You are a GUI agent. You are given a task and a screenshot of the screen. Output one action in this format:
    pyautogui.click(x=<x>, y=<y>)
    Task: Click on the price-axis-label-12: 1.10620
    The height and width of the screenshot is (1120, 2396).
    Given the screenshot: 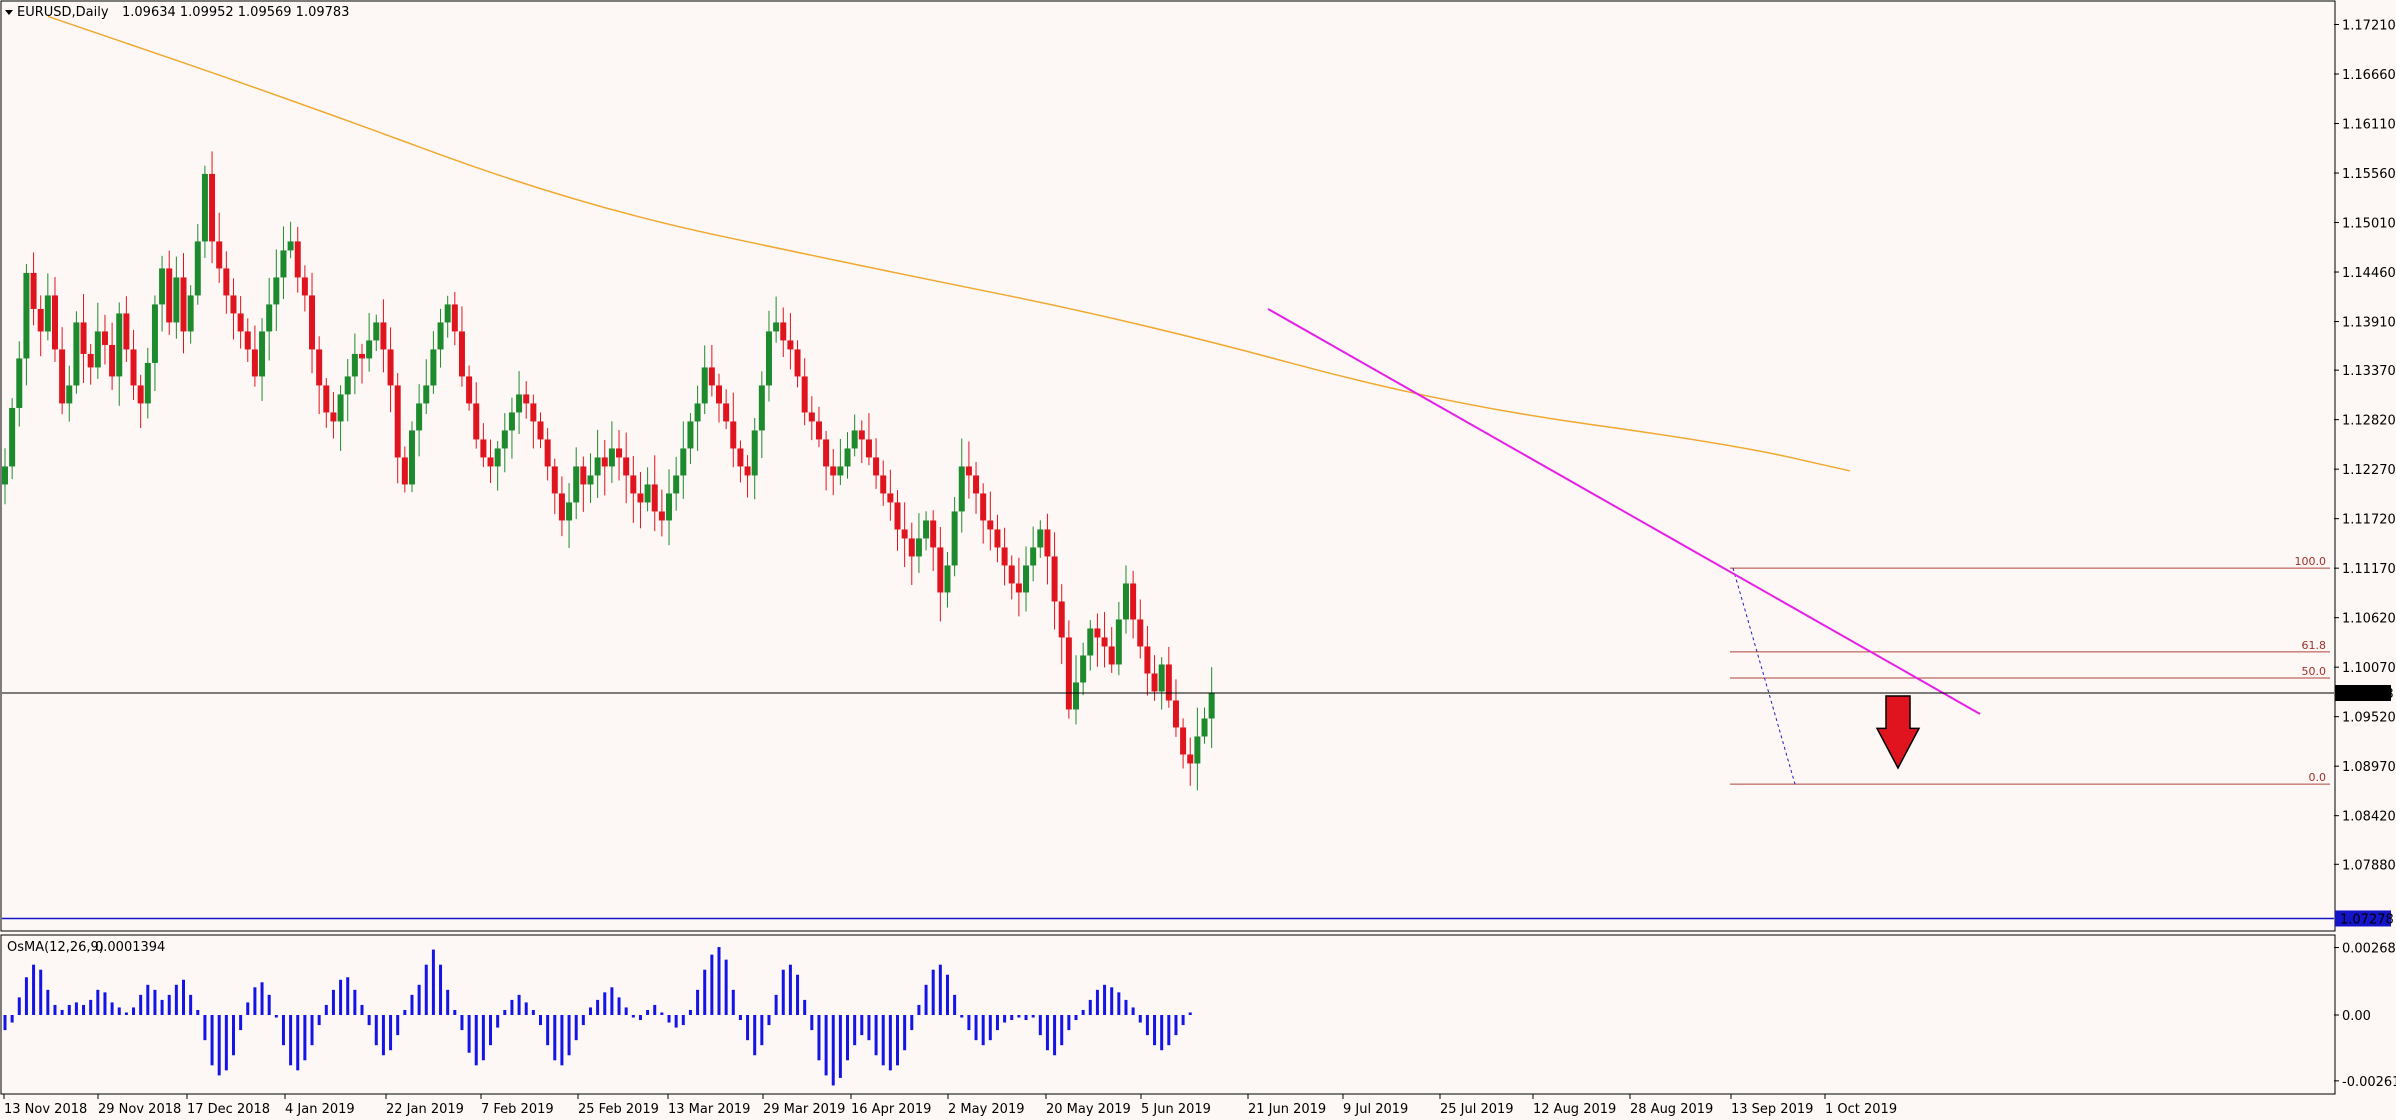 What is the action you would take?
    pyautogui.click(x=2369, y=619)
    